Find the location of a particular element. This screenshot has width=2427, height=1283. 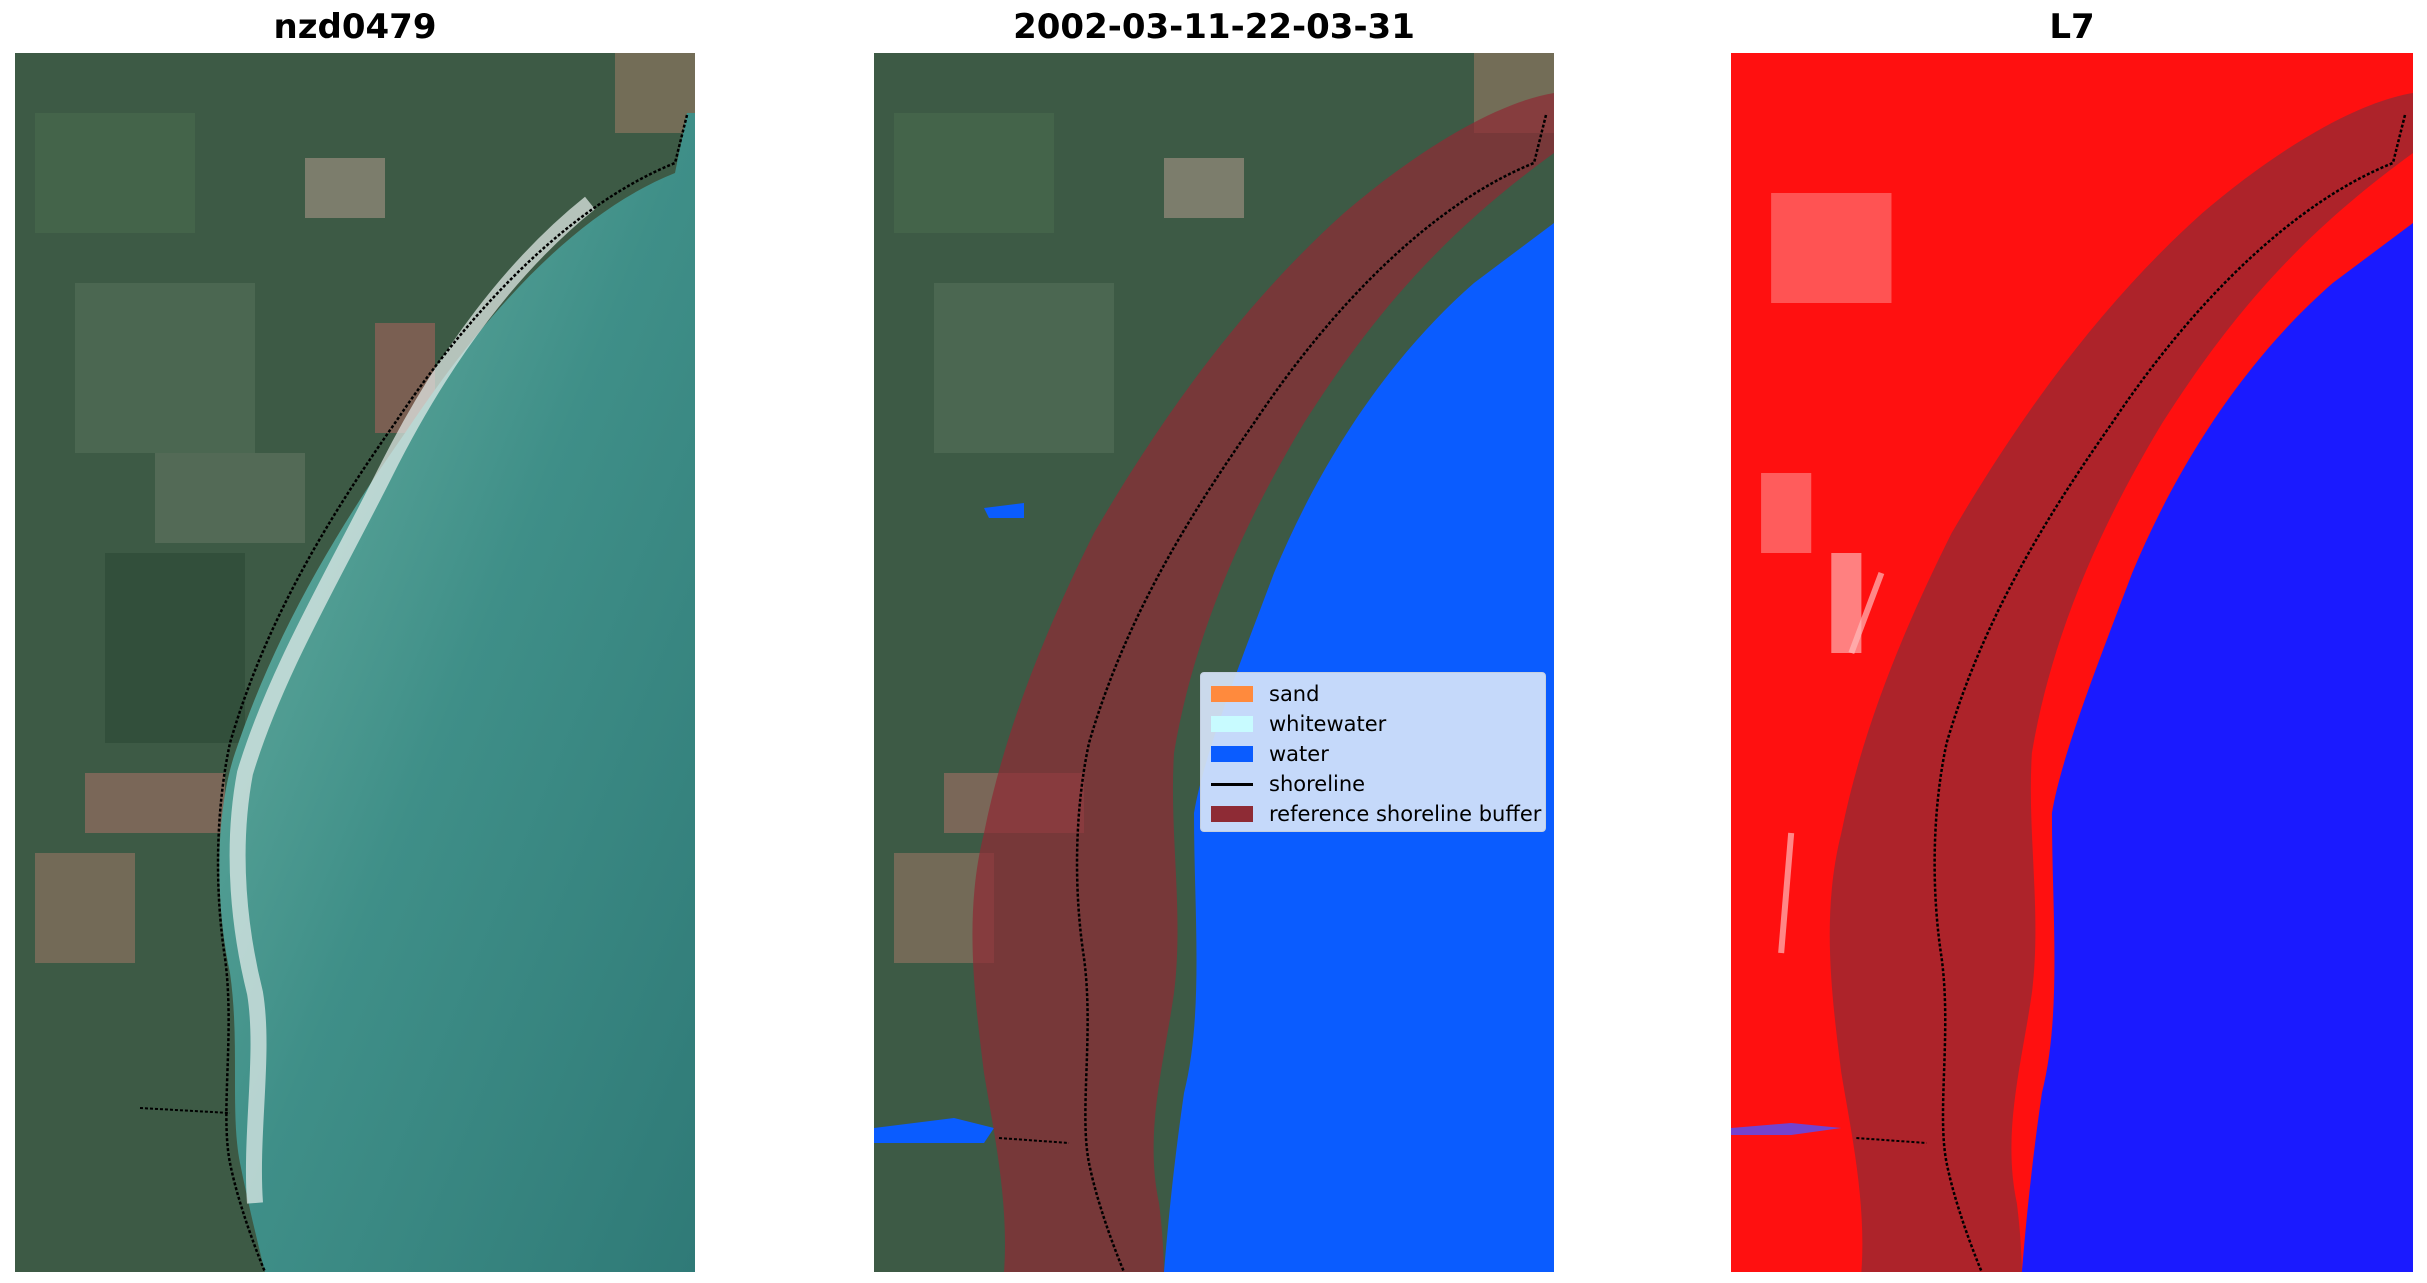

legend-item-whitewater: whitewater is located at coordinates (1373, 724).